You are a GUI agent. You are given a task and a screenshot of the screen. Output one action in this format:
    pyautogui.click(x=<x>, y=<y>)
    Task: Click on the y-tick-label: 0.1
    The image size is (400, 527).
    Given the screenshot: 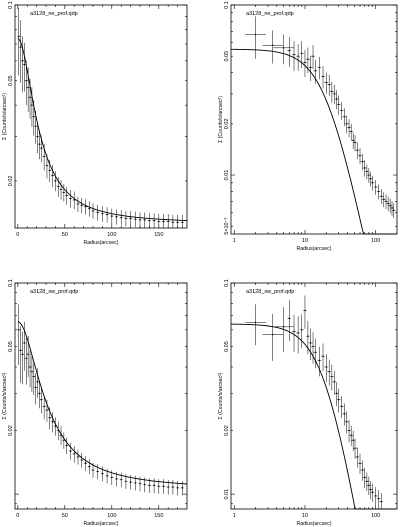 What is the action you would take?
    pyautogui.click(x=11, y=5)
    